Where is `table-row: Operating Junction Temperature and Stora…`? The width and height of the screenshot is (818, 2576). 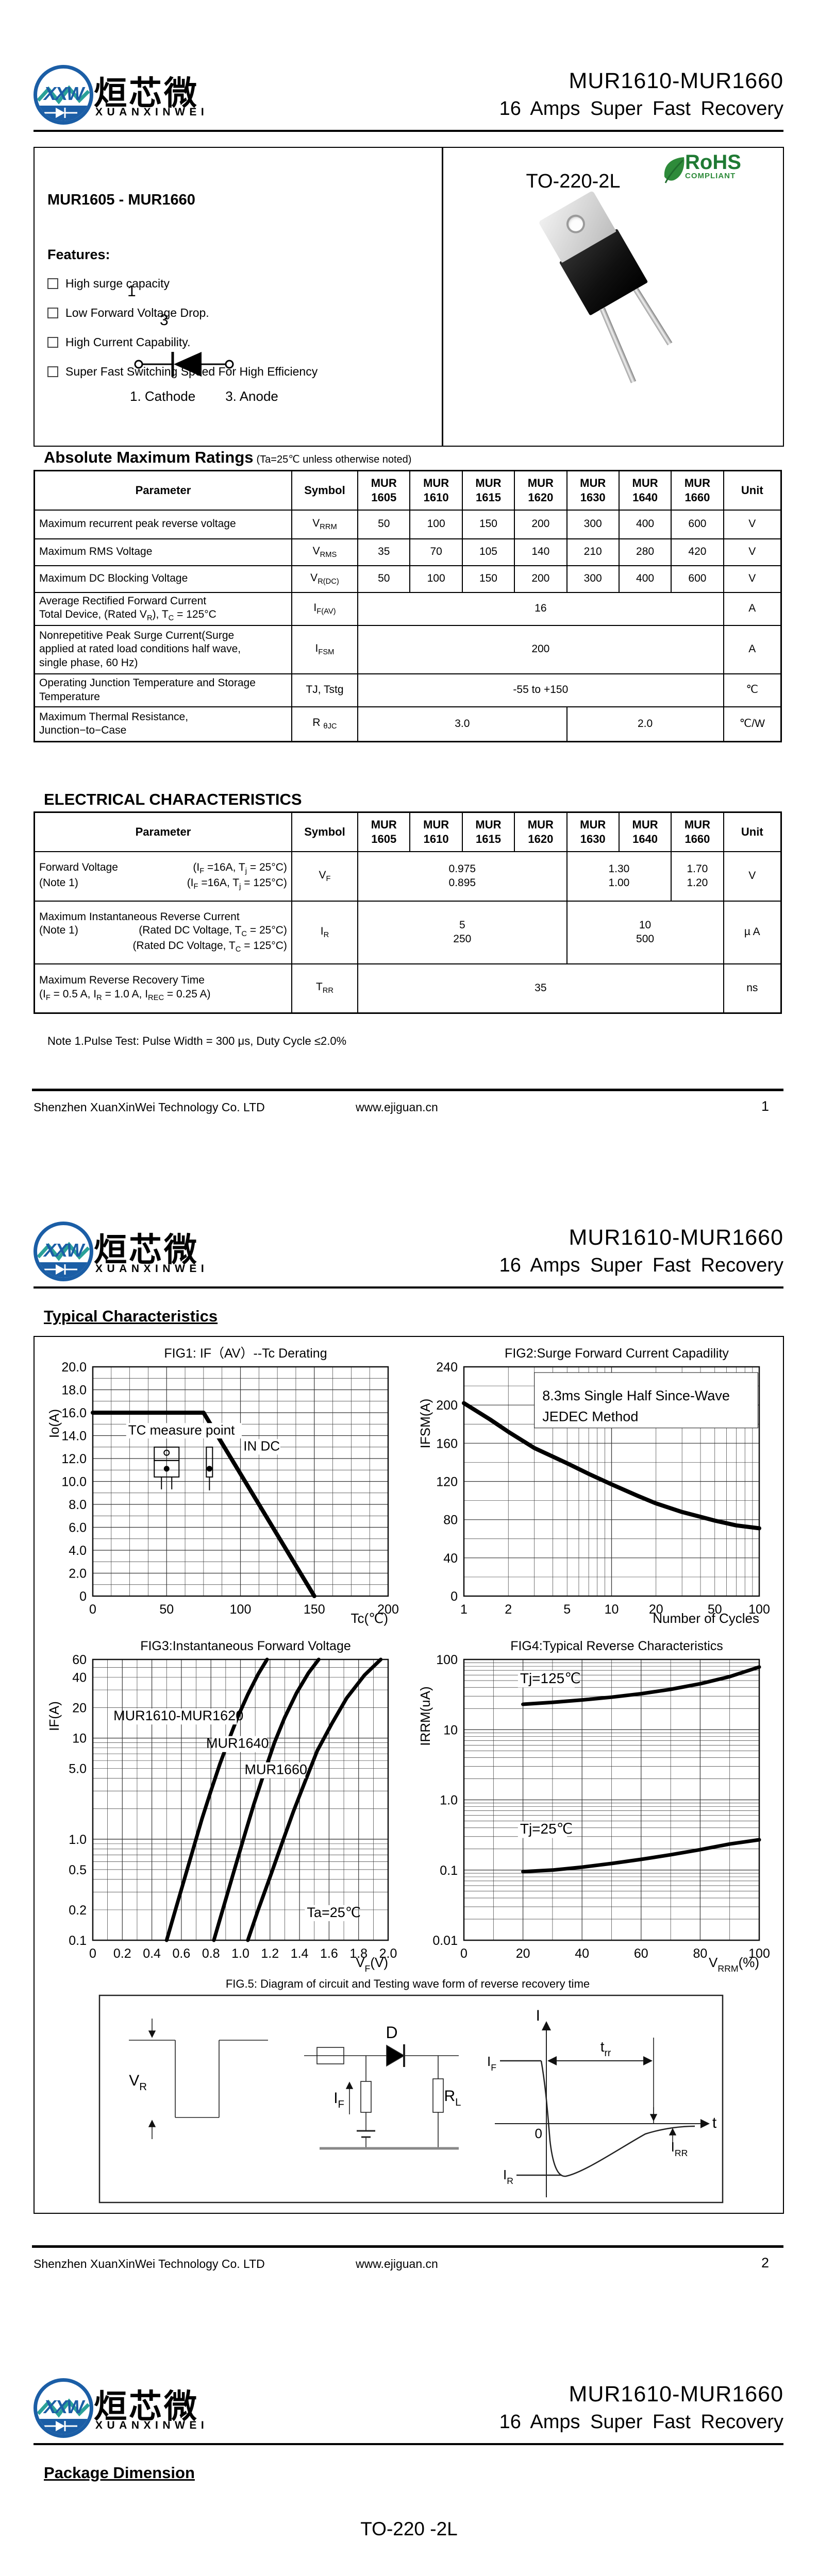
table-row: Operating Junction Temperature and Stora… is located at coordinates (408, 690).